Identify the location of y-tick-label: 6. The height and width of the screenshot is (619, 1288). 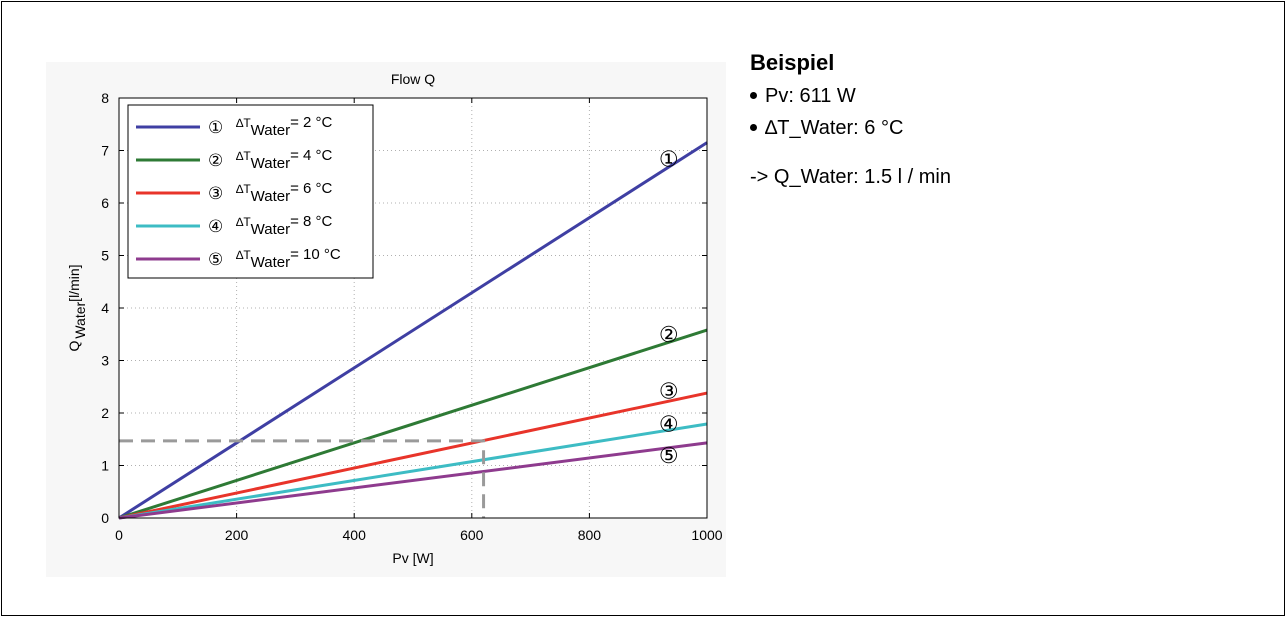
(105, 203).